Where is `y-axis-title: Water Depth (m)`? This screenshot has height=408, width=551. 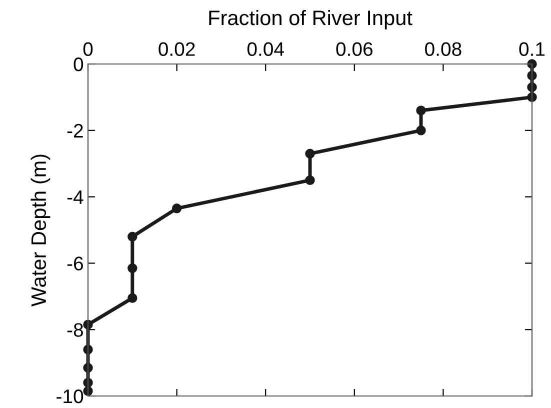
y-axis-title: Water Depth (m) is located at coordinates (40, 230).